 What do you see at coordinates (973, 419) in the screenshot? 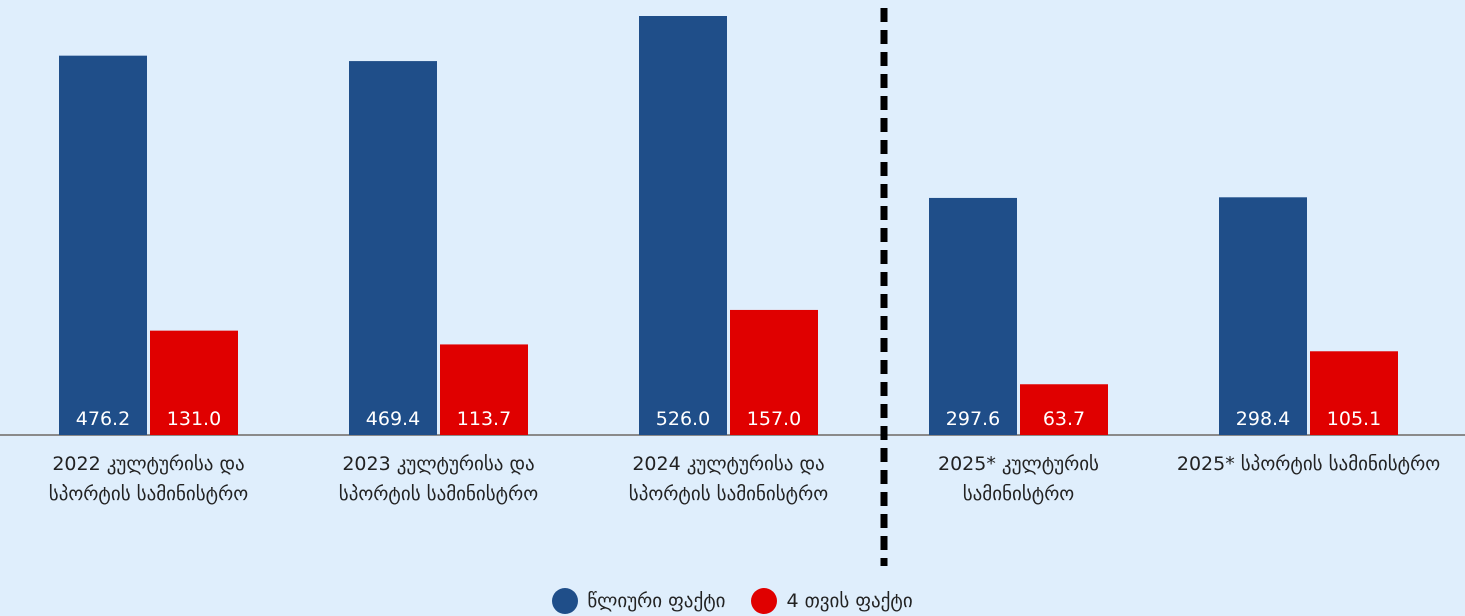
I see `value-label: 297.6` at bounding box center [973, 419].